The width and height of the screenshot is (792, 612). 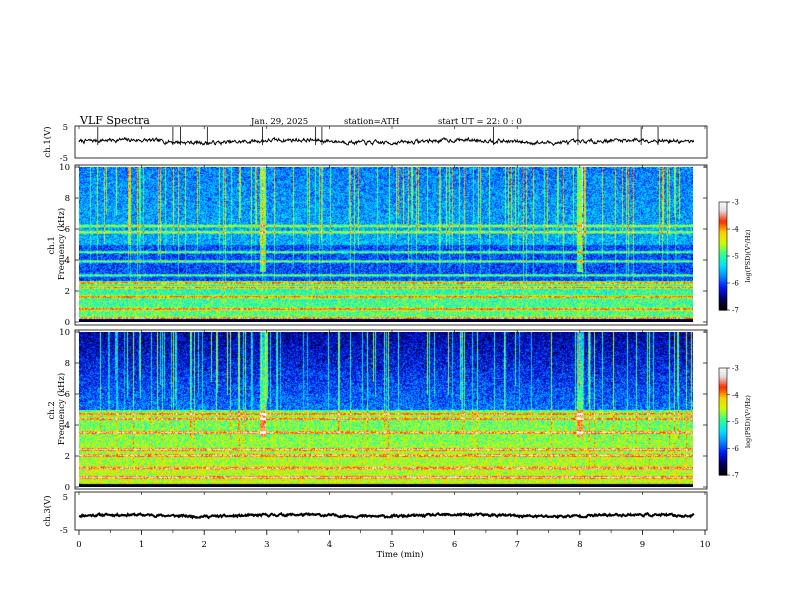 I want to click on freq-tick-label: 2, so click(x=67, y=292).